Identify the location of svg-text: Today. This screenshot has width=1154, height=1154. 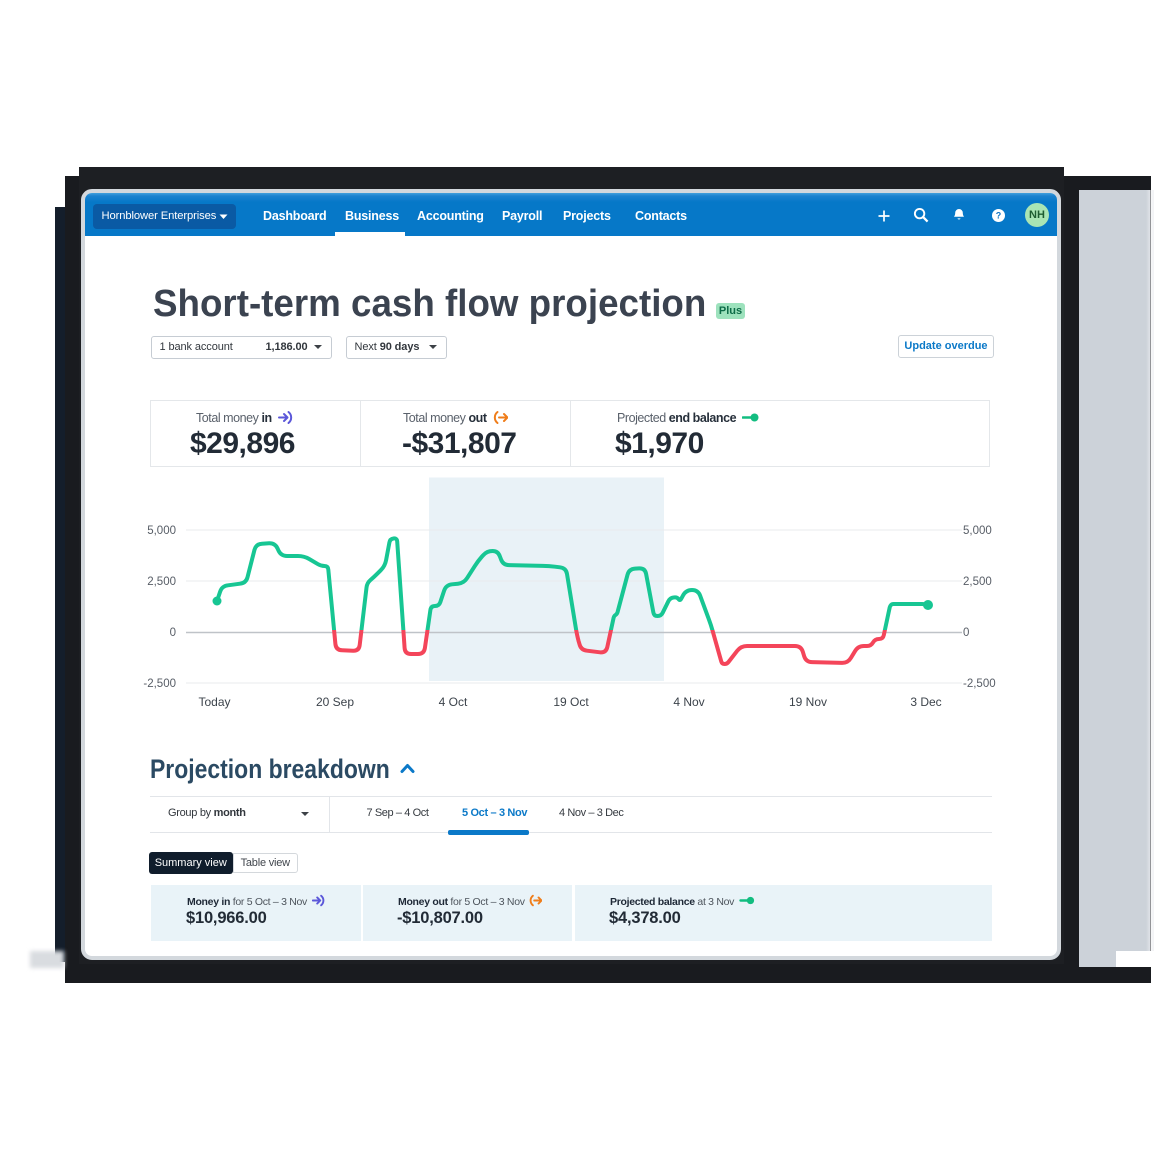
(214, 702).